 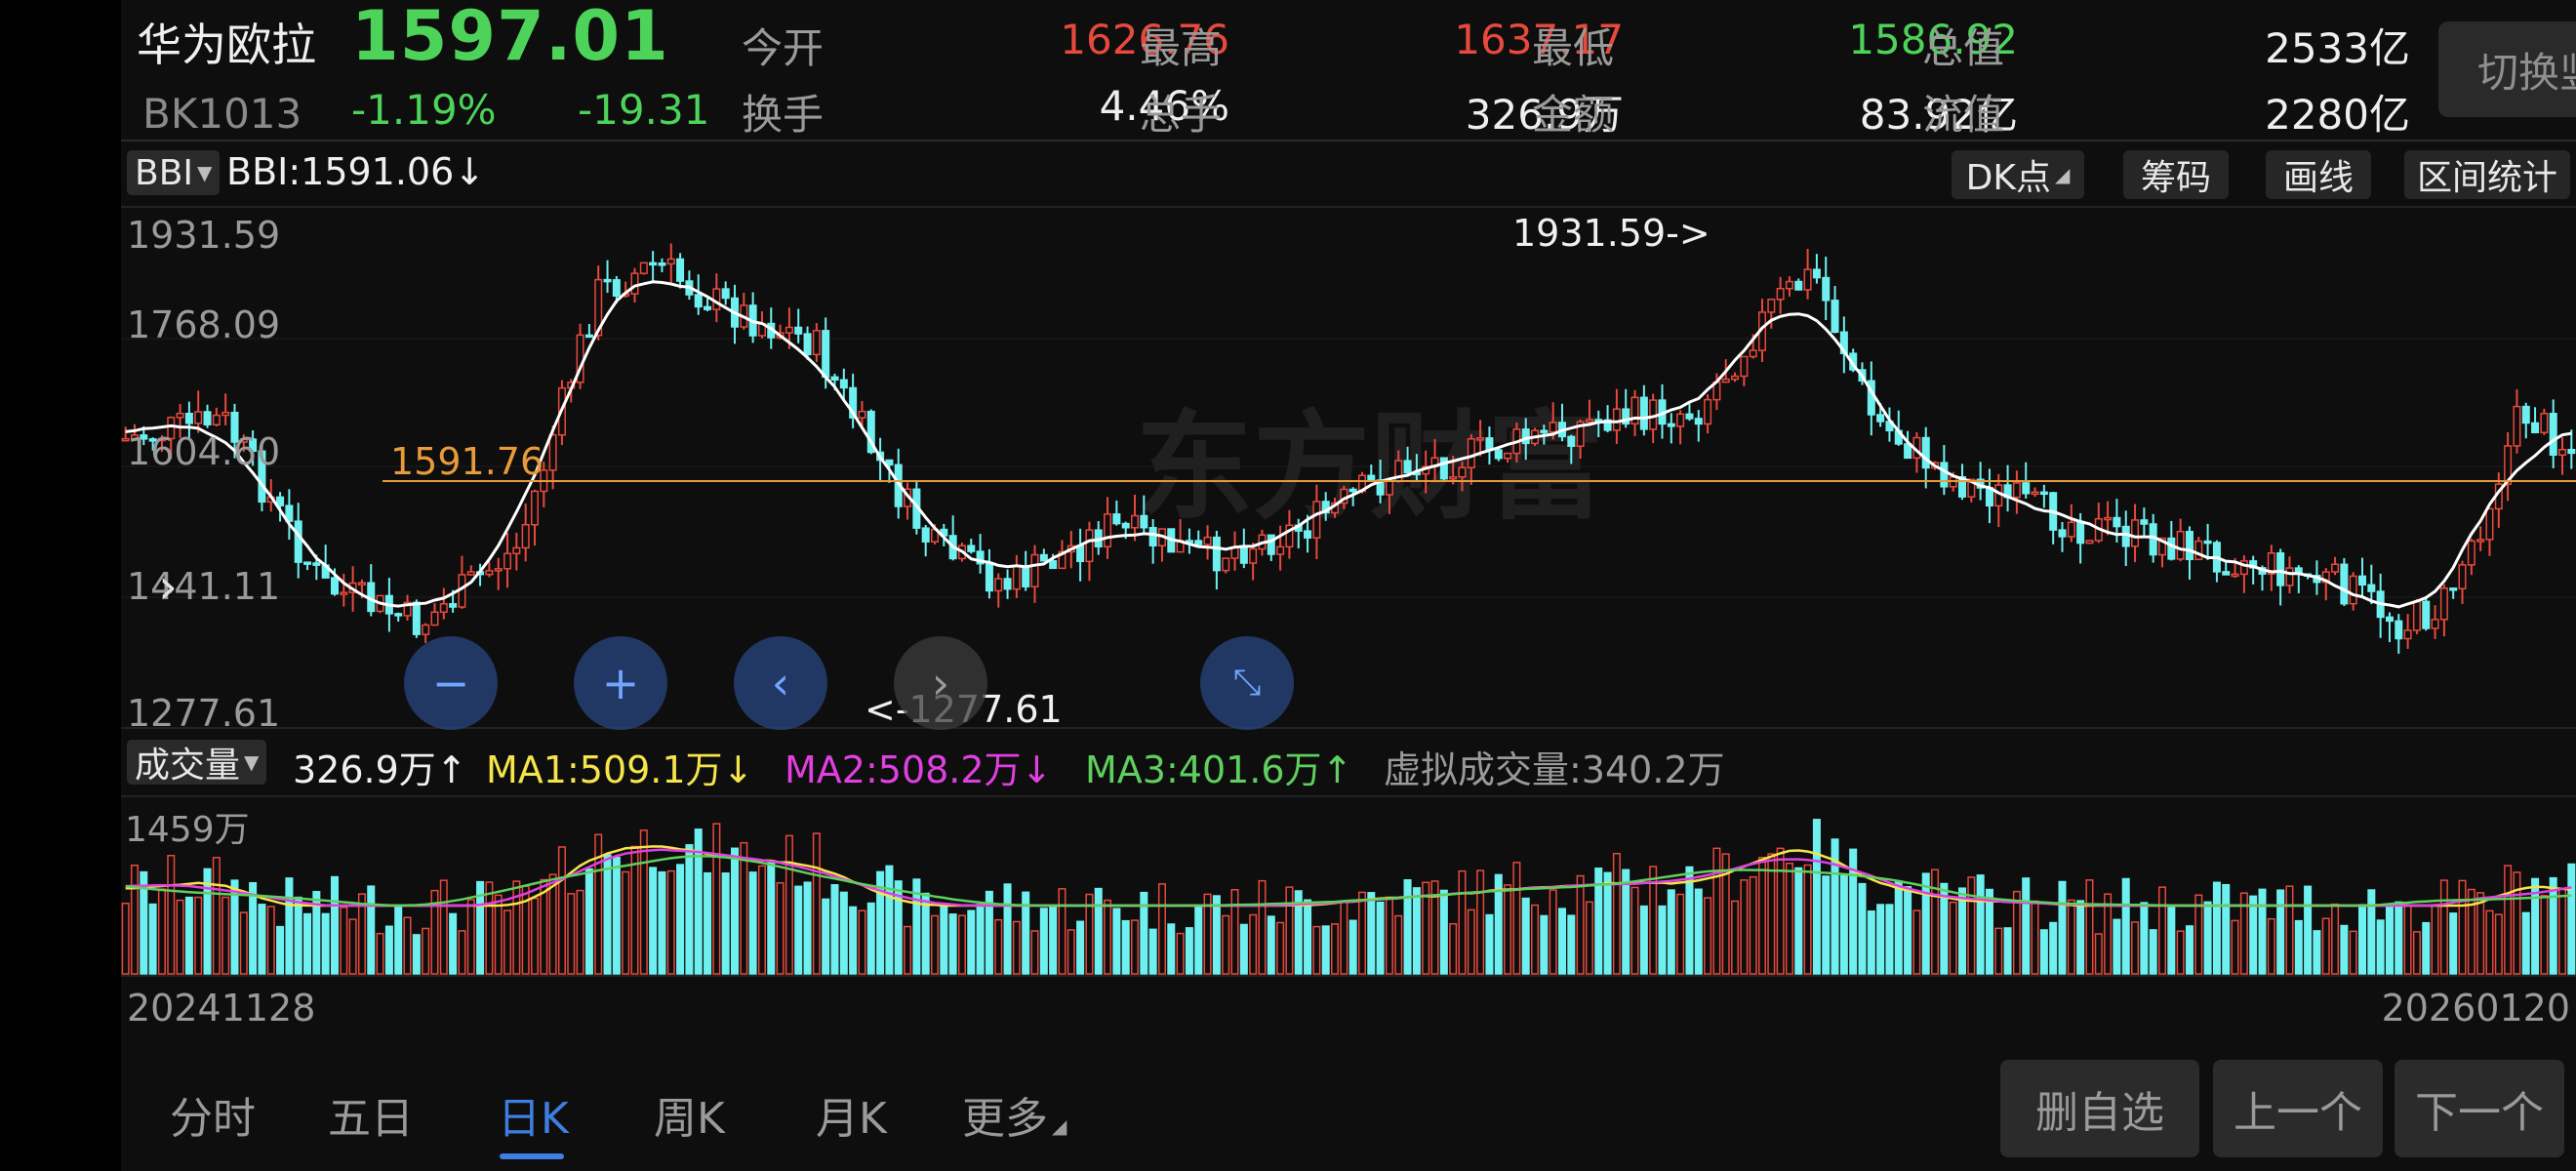 I want to click on range-stats-button: 区间统计, so click(x=2487, y=174).